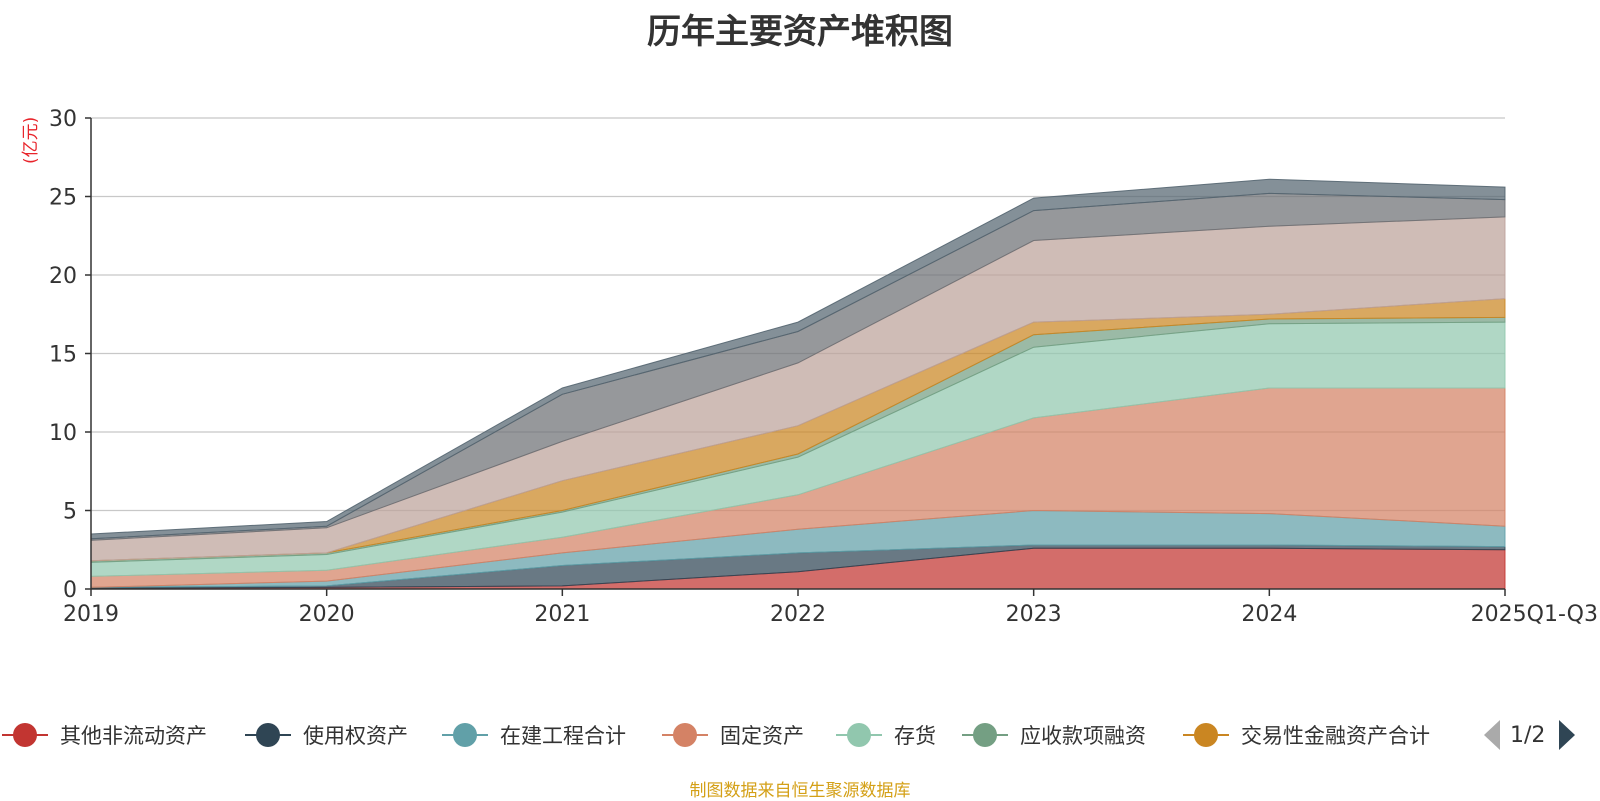 The height and width of the screenshot is (801, 1600). I want to click on y-tick-label-2: 10, so click(63, 433).